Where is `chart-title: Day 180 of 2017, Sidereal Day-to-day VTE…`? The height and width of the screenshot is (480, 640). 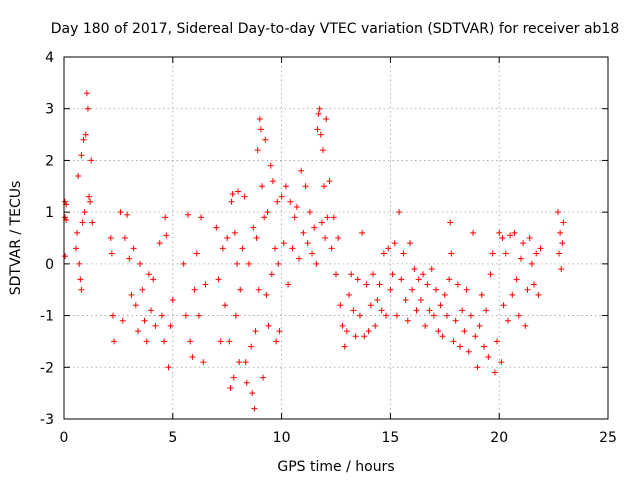
chart-title: Day 180 of 2017, Sidereal Day-to-day VTE… is located at coordinates (335, 29).